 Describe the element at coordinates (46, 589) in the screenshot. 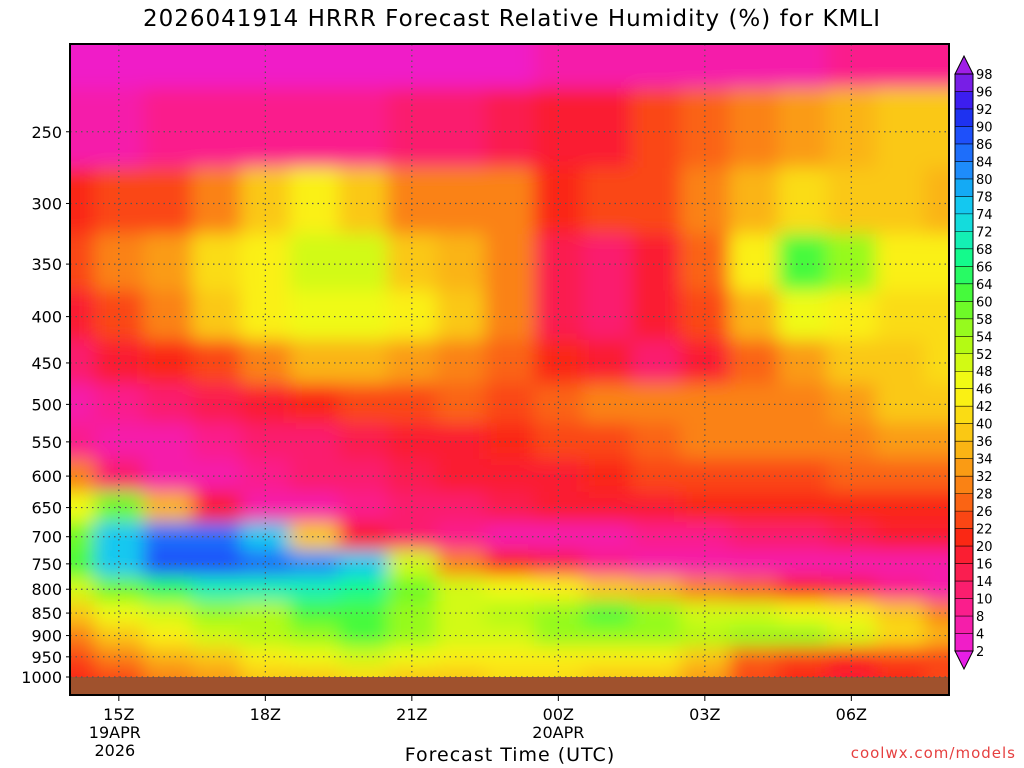

I see `y-tick-label: 800` at that location.